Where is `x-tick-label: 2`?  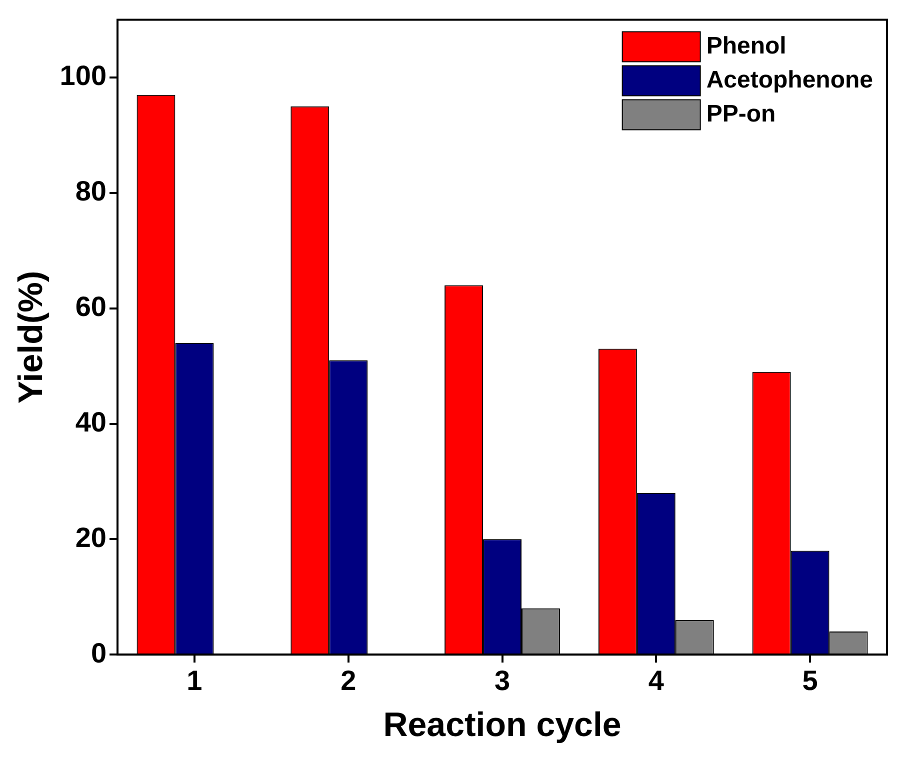
x-tick-label: 2 is located at coordinates (348, 680).